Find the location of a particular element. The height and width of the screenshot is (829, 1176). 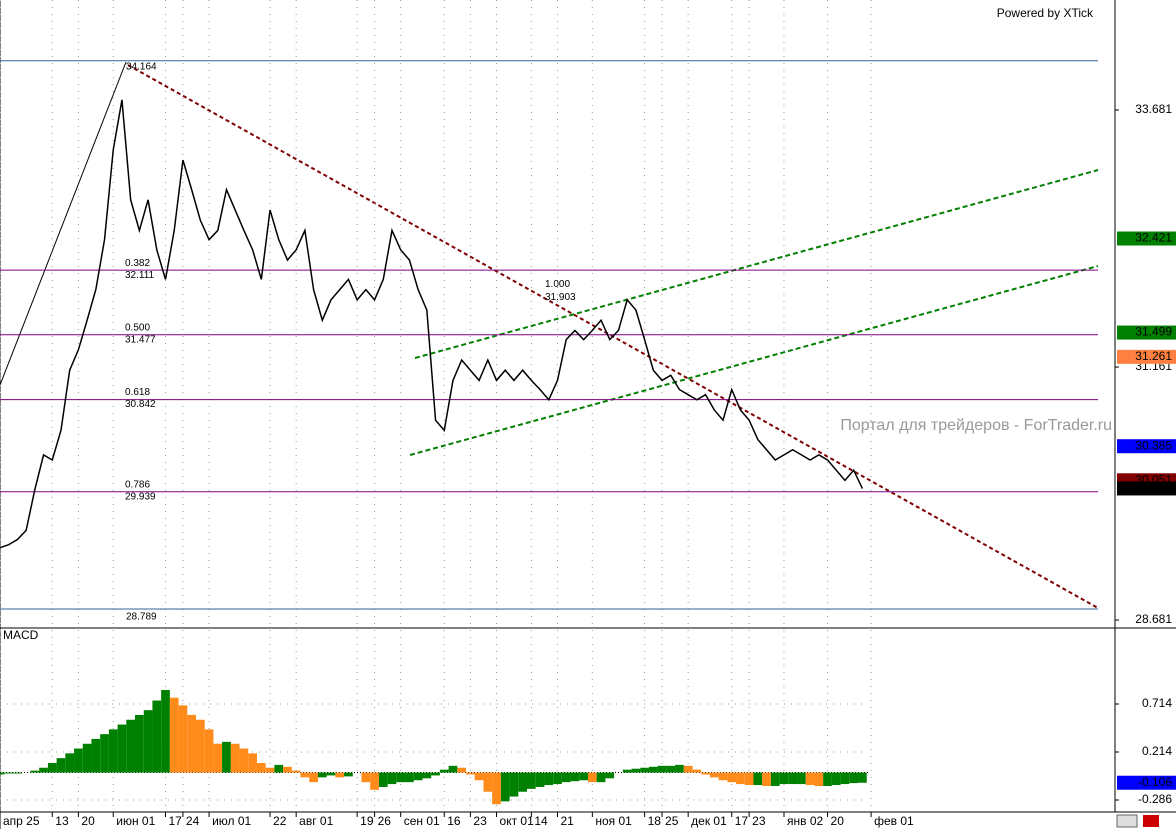

x-tick-label: 20 is located at coordinates (838, 821).